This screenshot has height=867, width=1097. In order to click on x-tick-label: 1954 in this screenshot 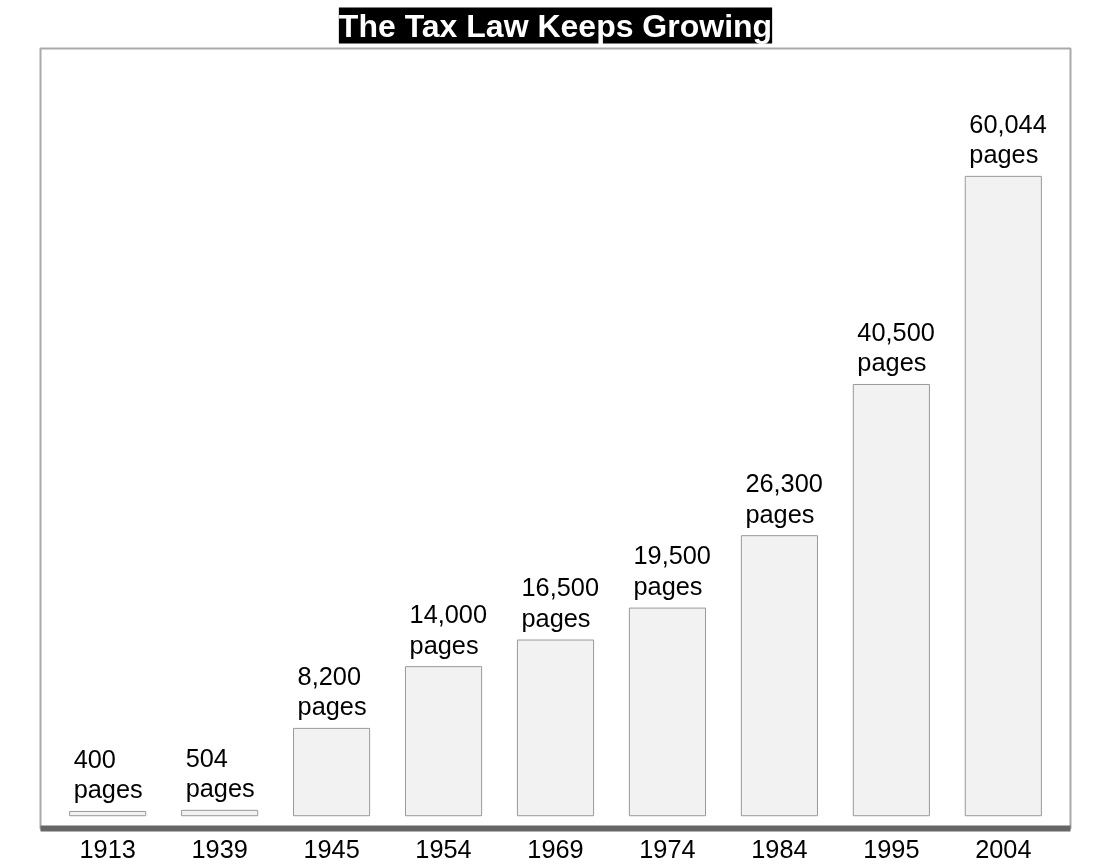, I will do `click(443, 848)`.